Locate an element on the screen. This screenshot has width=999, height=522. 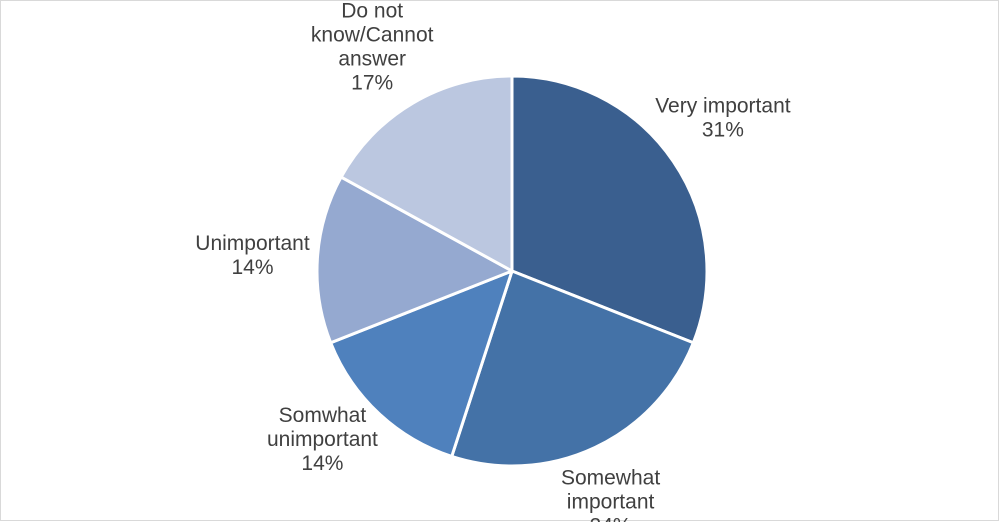
slice-label-5: Do not know/Cannot answer 17% is located at coordinates (372, 48).